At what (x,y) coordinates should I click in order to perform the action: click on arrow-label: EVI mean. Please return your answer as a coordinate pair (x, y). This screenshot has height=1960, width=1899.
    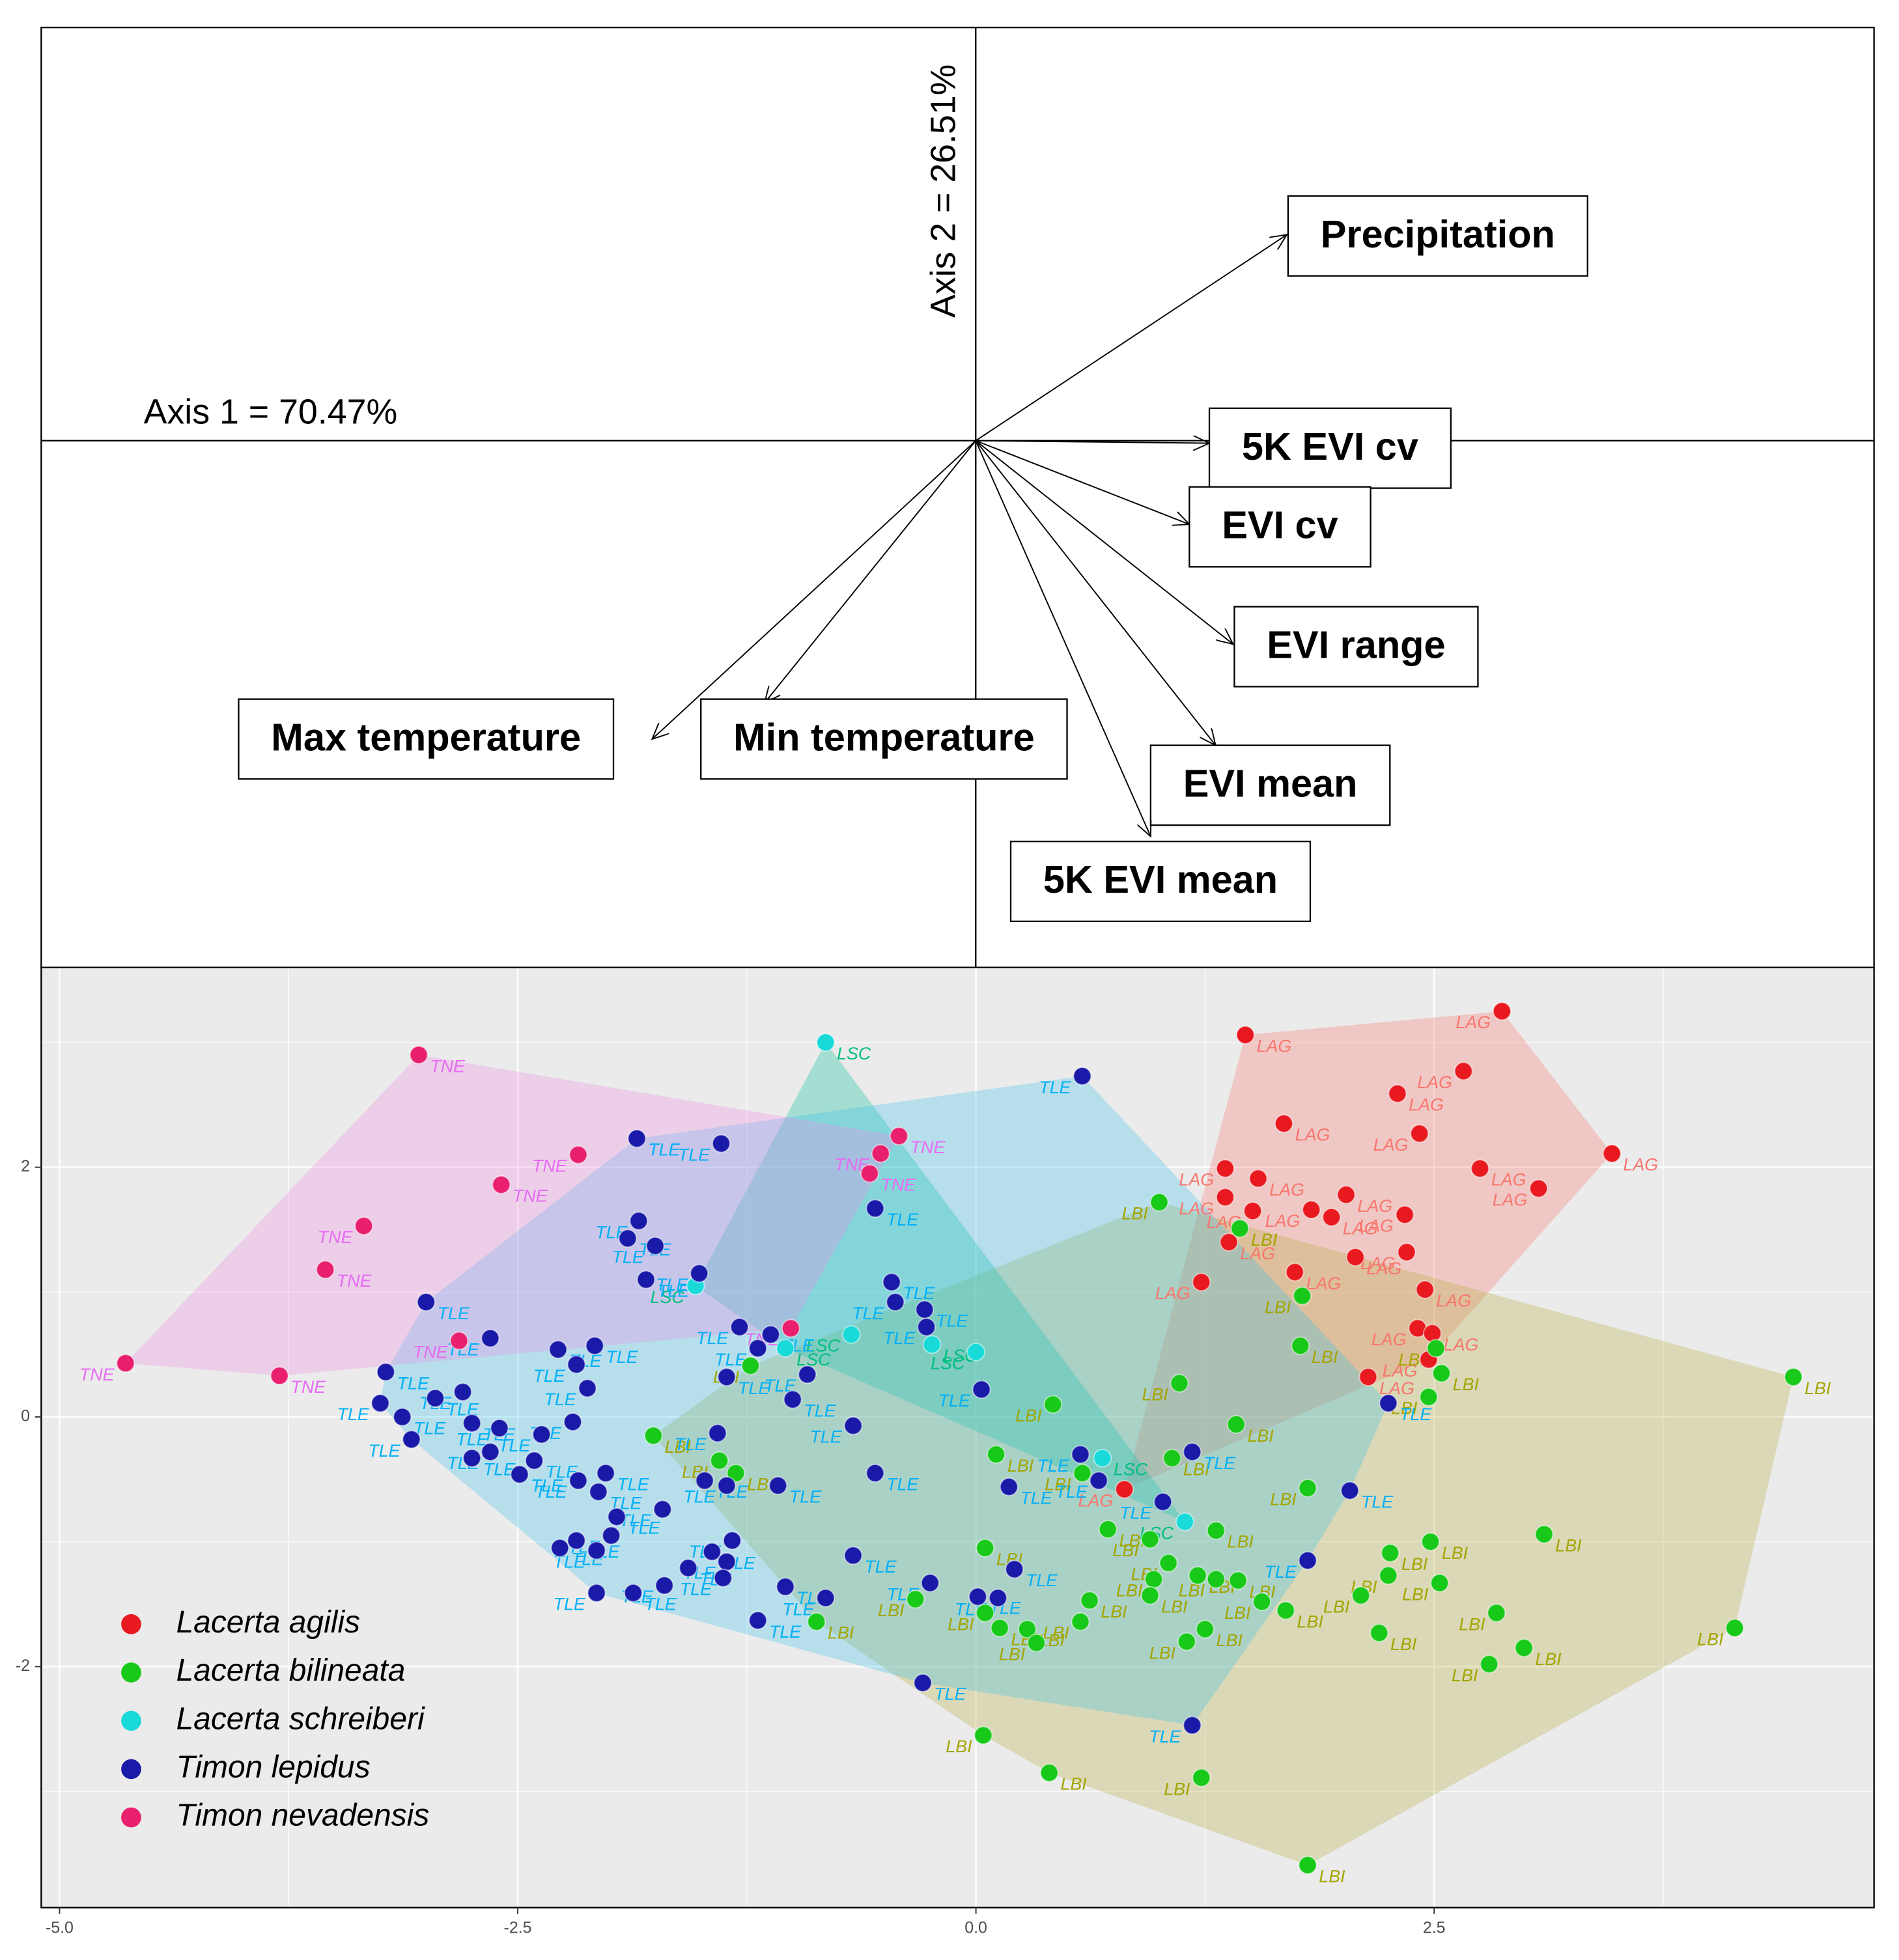
    Looking at the image, I should click on (1270, 784).